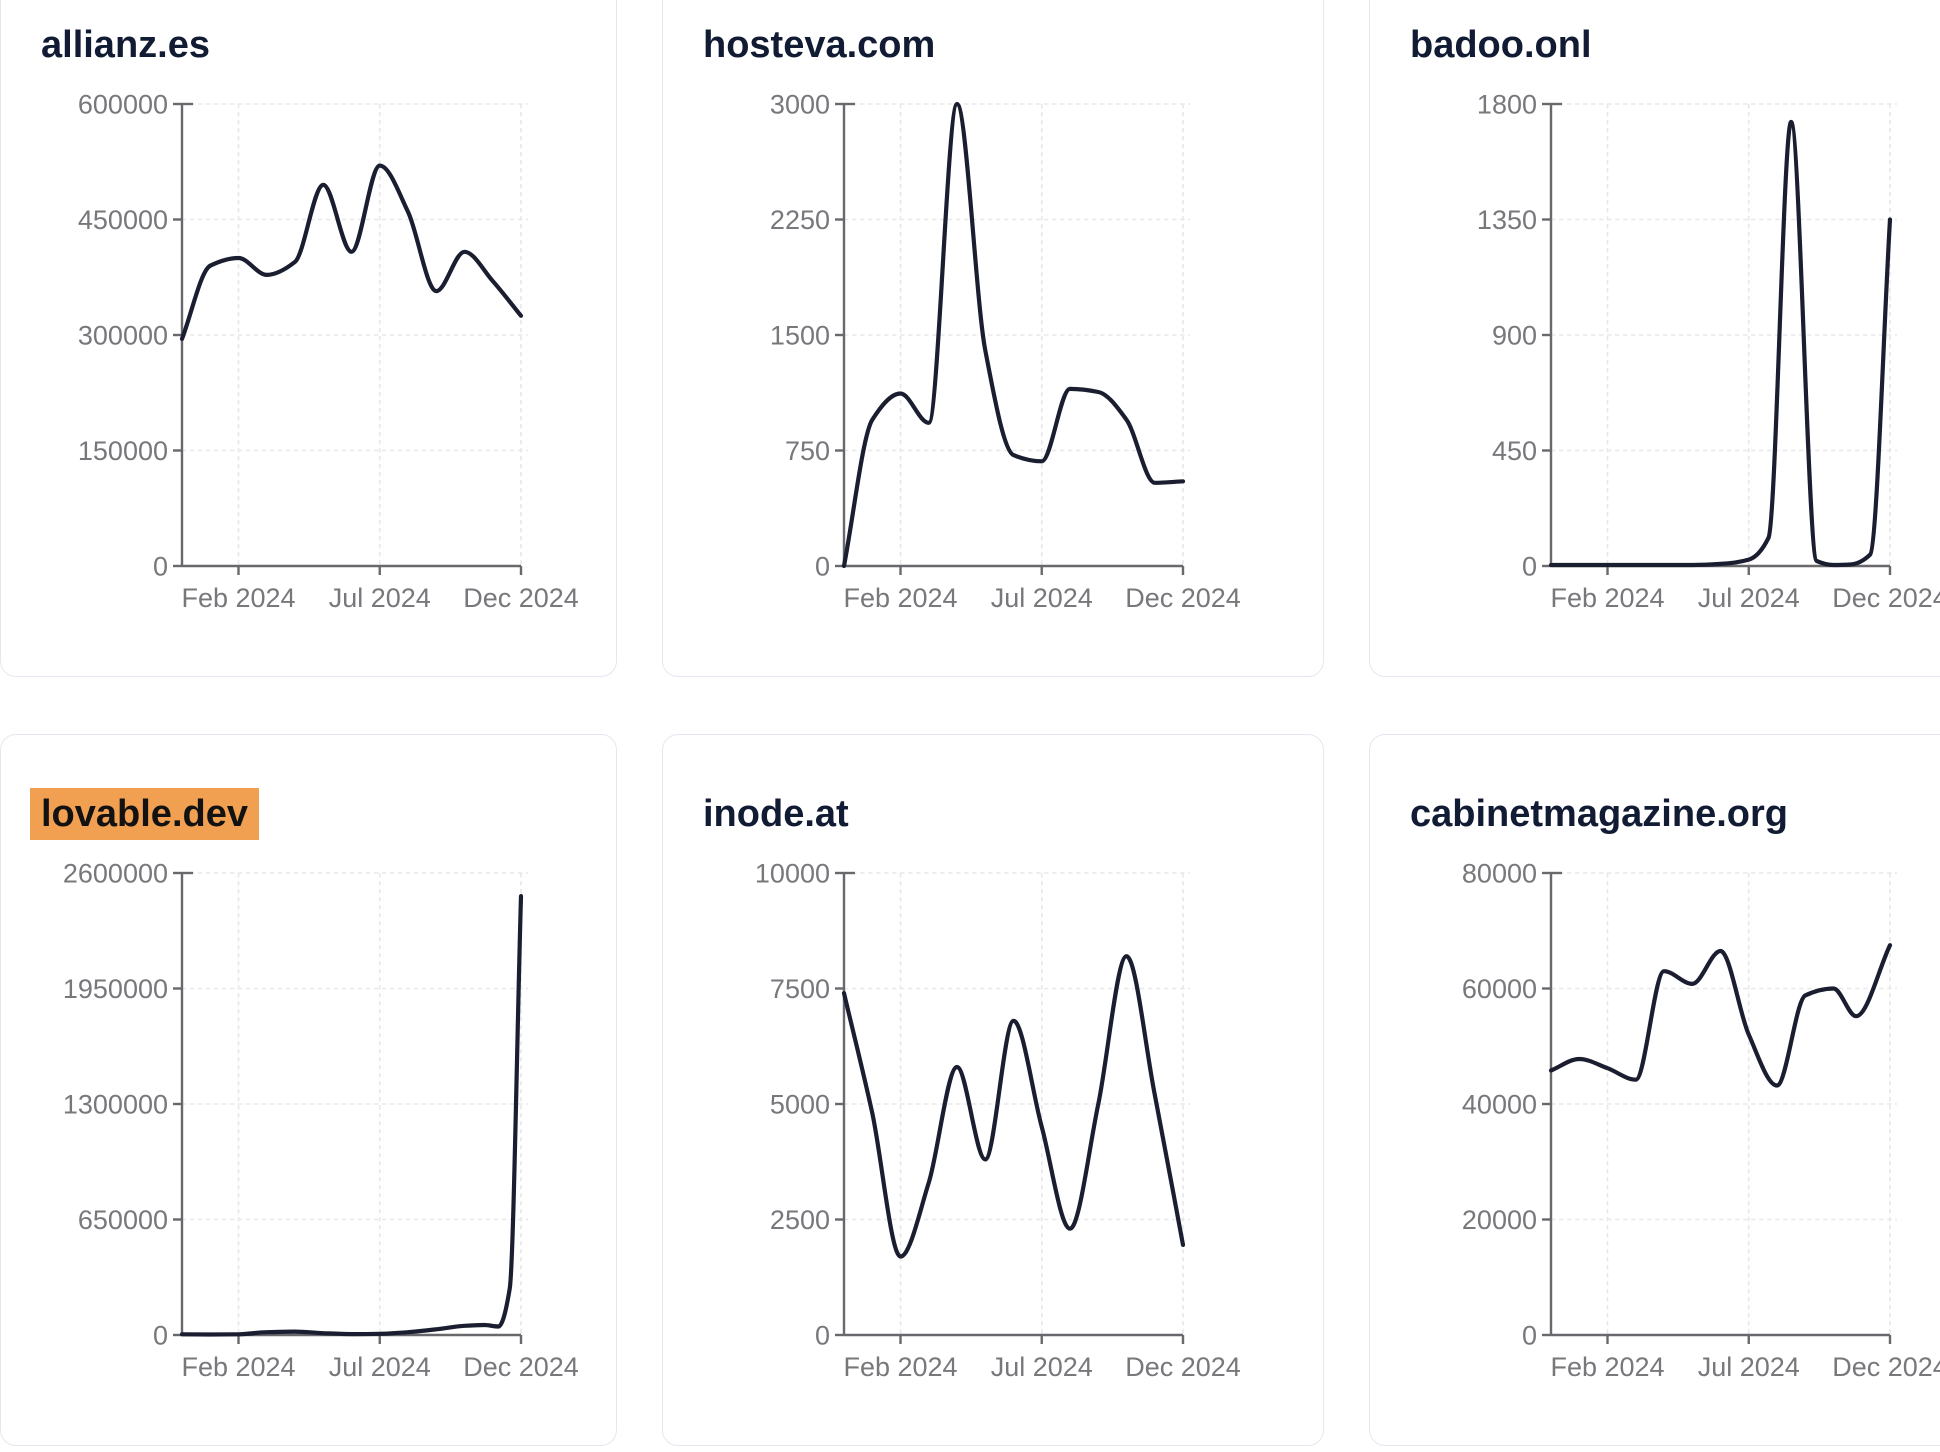 Image resolution: width=1940 pixels, height=1452 pixels. I want to click on domain-title-text: inode.at, so click(776, 814).